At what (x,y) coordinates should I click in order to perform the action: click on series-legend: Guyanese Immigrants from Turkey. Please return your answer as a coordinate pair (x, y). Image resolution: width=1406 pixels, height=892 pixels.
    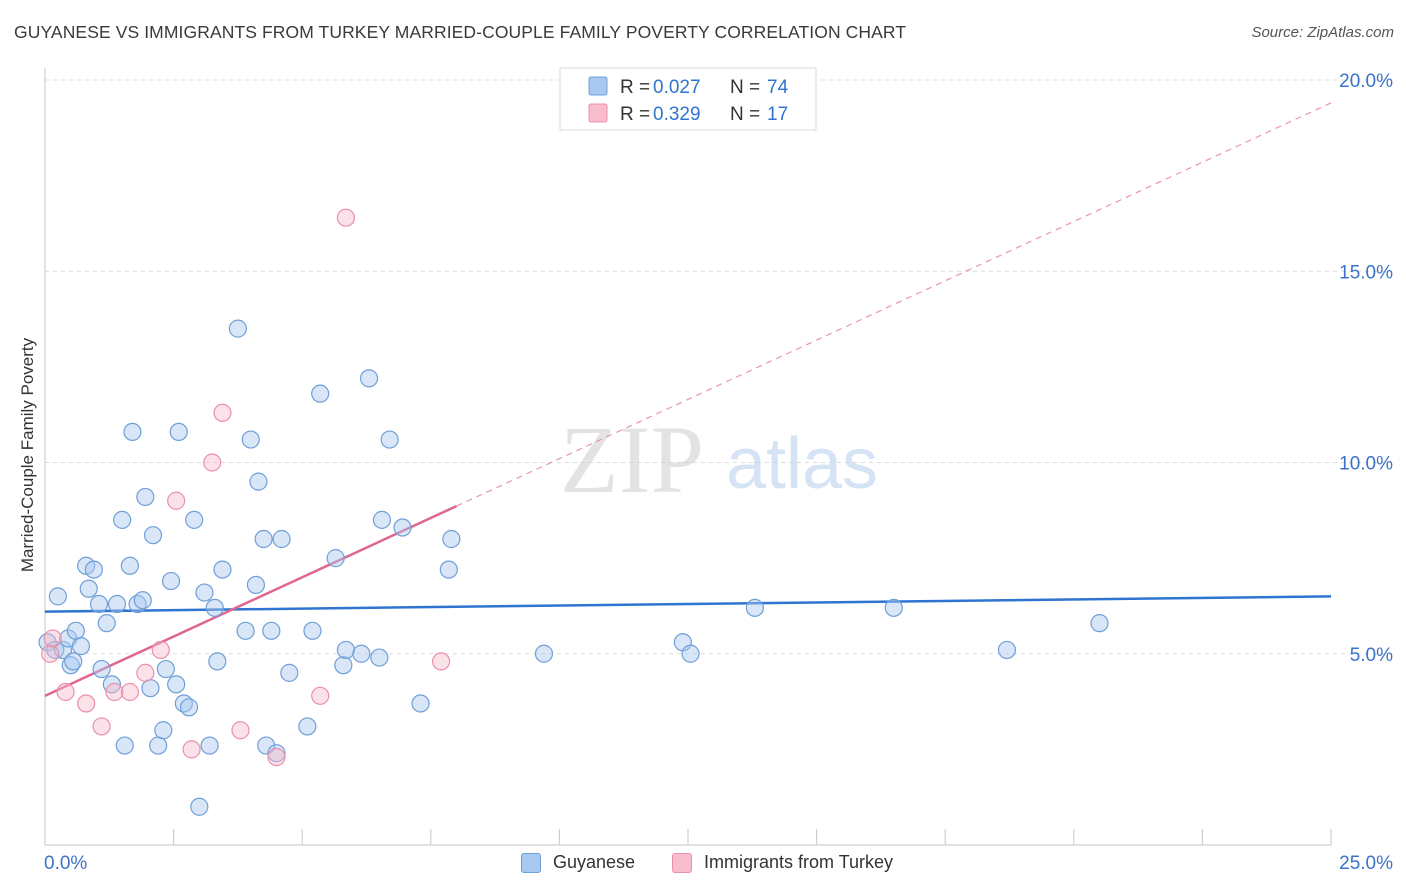
    Looking at the image, I should click on (703, 864).